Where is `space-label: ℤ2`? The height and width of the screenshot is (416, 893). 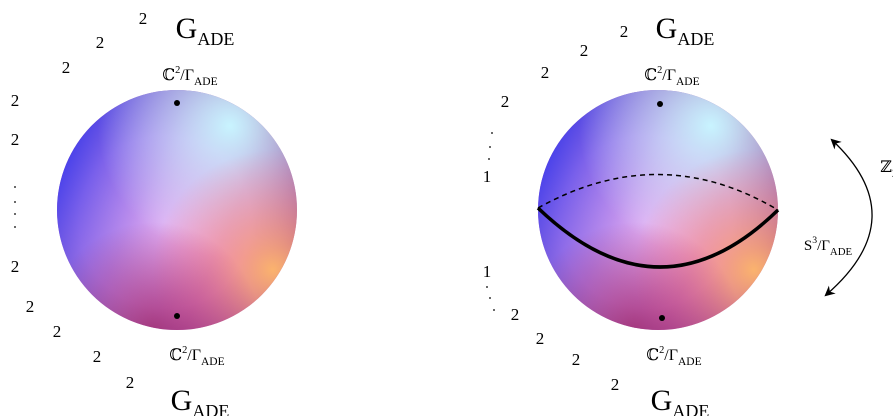
space-label: ℤ2 is located at coordinates (886, 169).